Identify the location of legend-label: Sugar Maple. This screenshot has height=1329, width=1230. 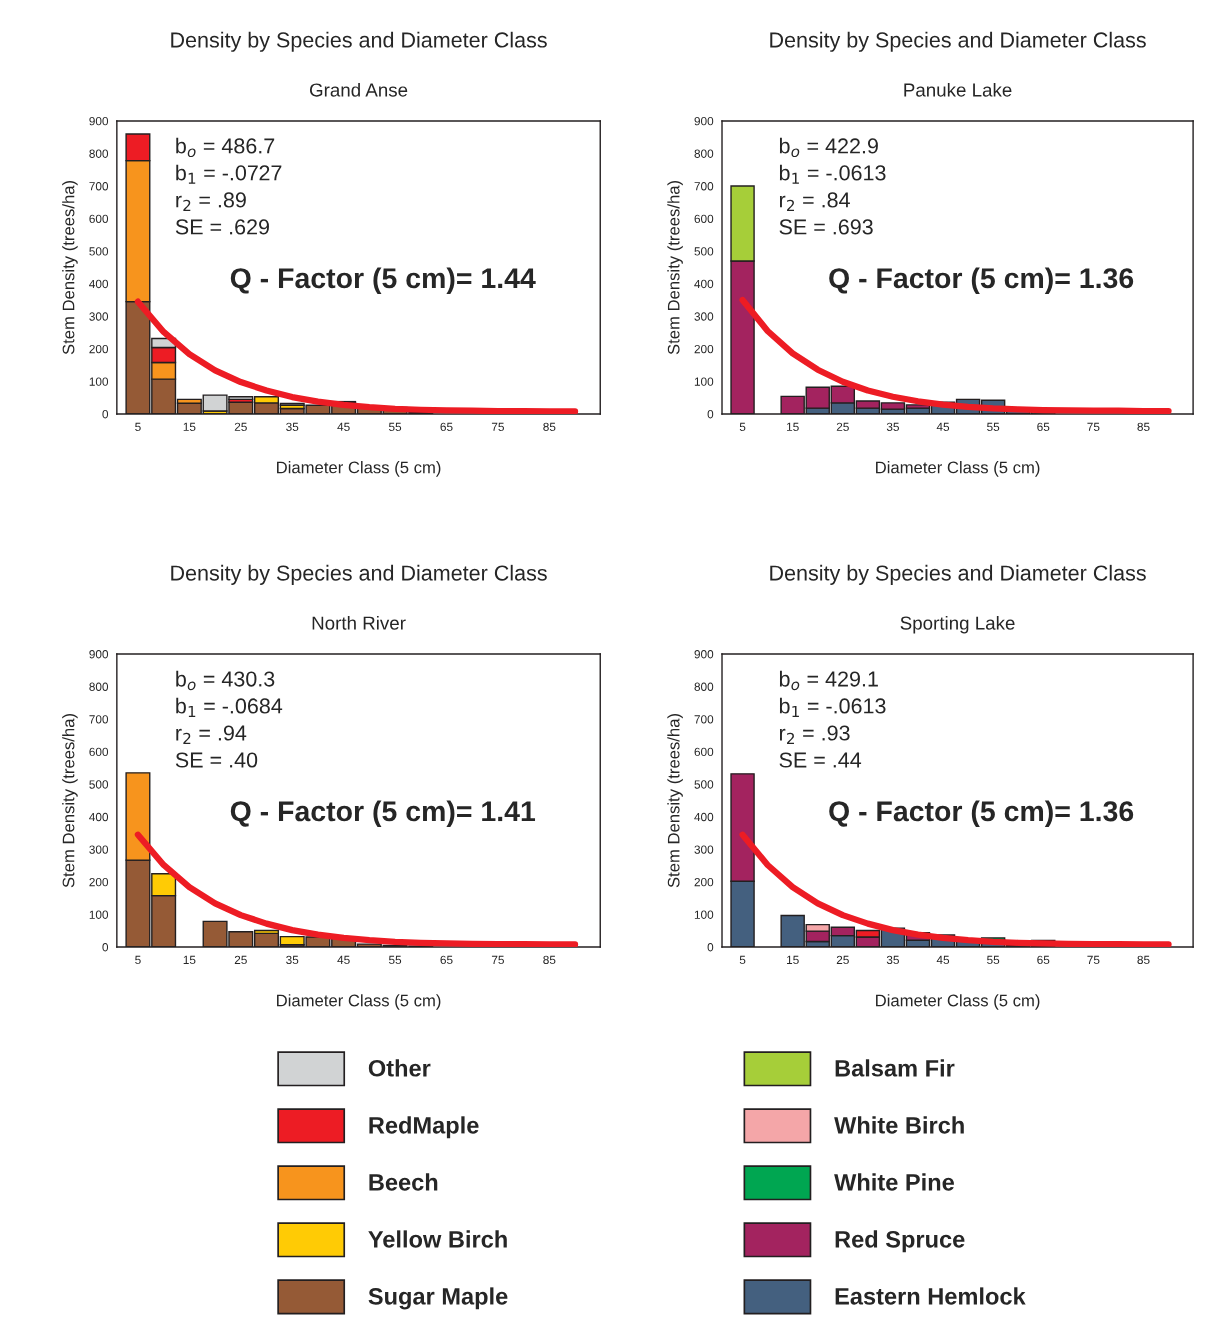
(438, 1298).